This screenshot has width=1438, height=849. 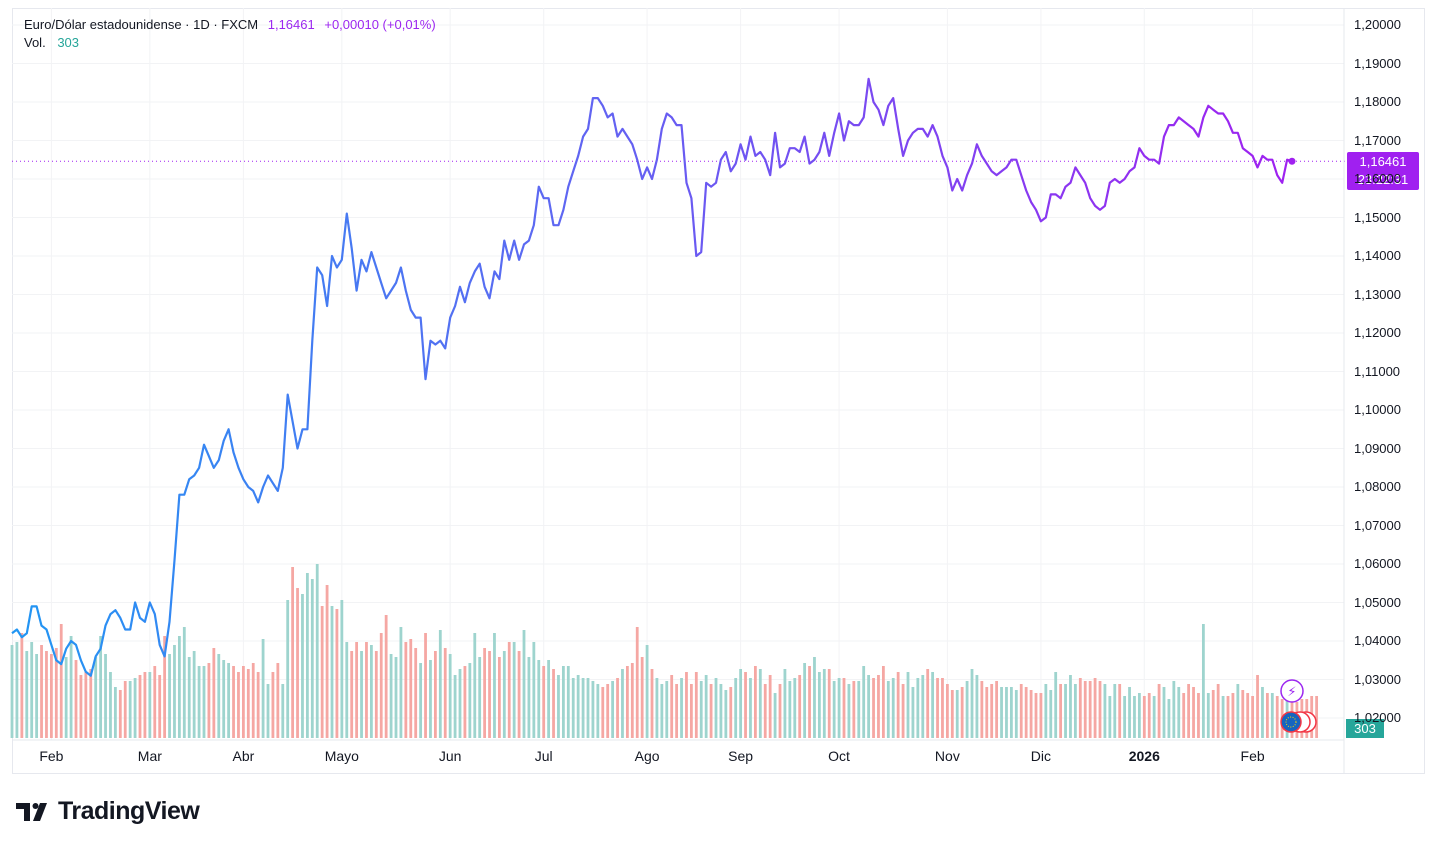 What do you see at coordinates (1377, 294) in the screenshot?
I see `y-tick-label: 1,13000` at bounding box center [1377, 294].